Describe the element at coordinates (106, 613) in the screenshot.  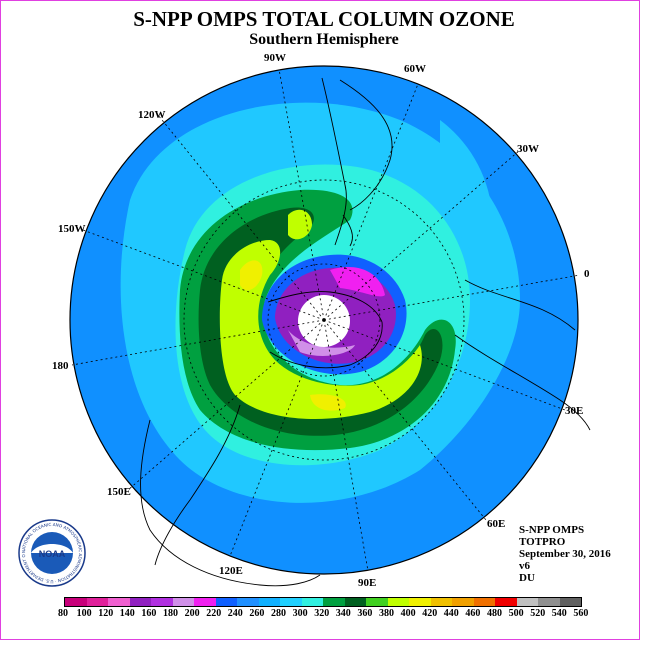
I see `colorbar-tick-label: 120` at that location.